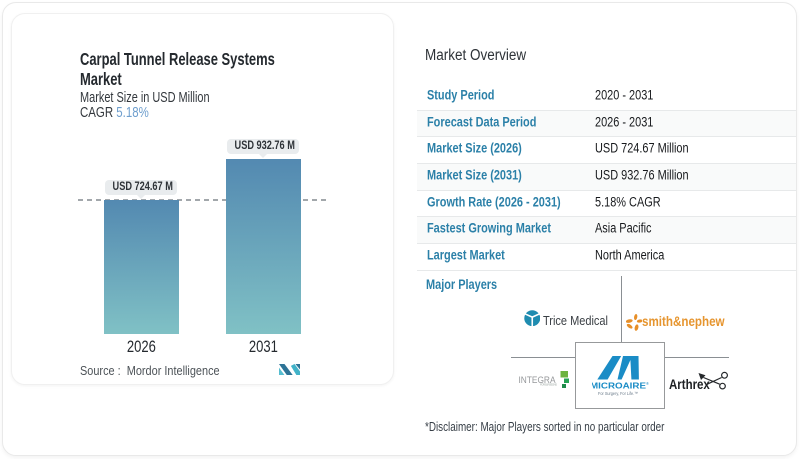  I want to click on svg-text: MICROAIRE, so click(619, 386).